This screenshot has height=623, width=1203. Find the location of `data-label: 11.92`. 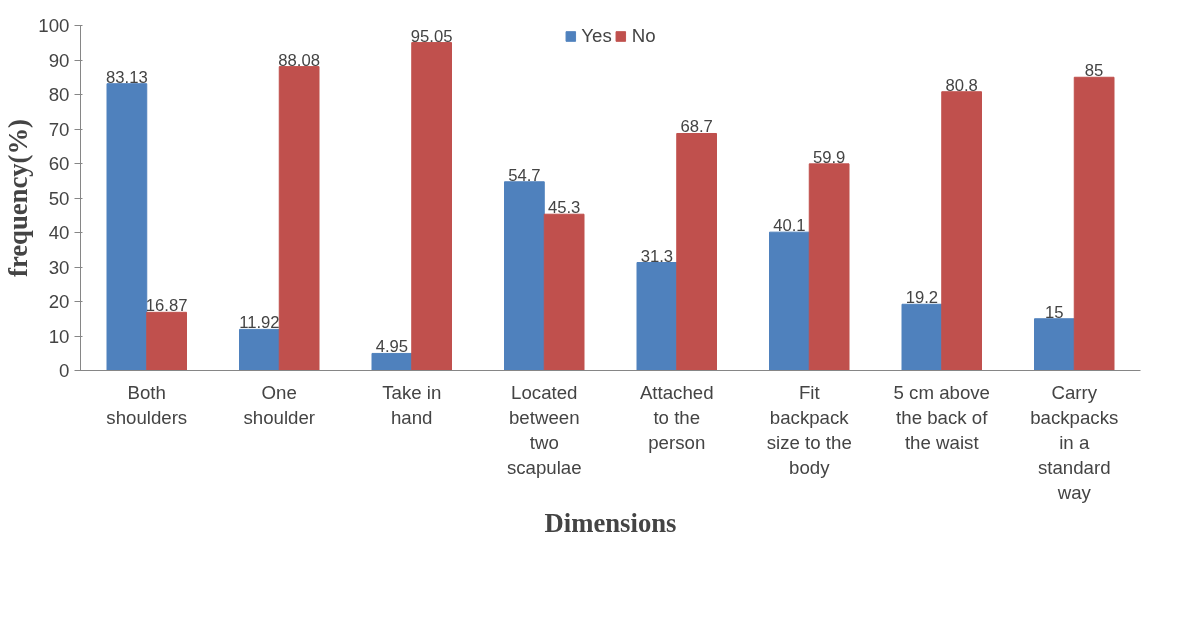

data-label: 11.92 is located at coordinates (259, 323).